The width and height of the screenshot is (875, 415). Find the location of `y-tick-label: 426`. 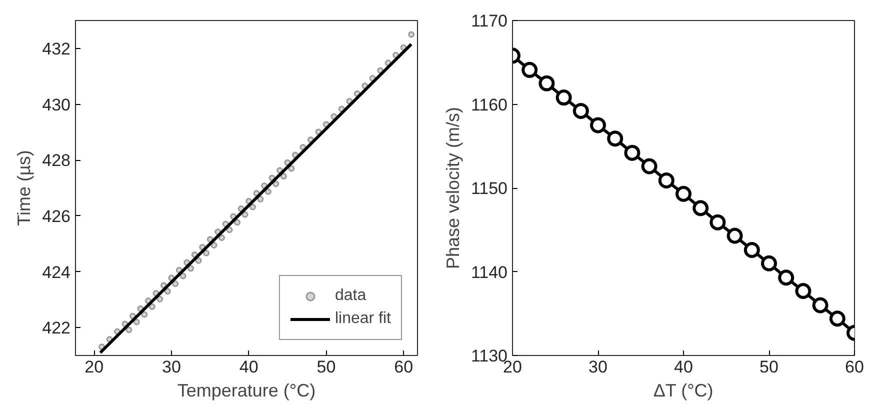

y-tick-label: 426 is located at coordinates (56, 216).